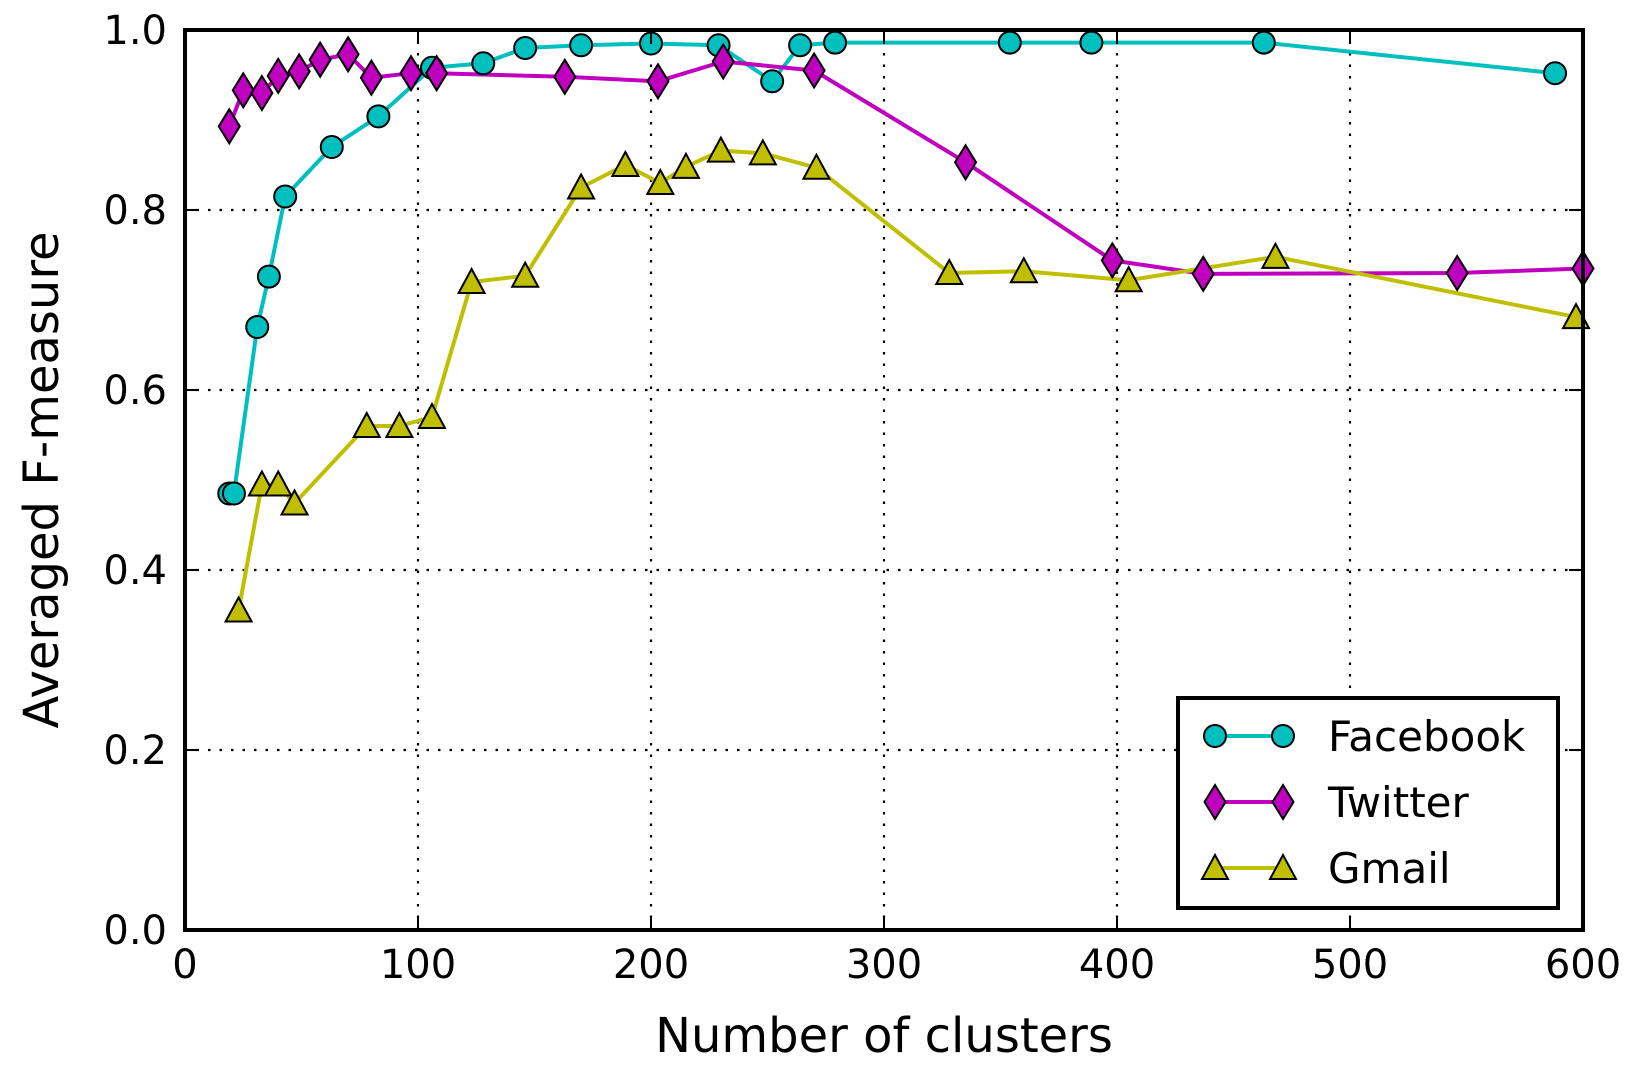 The width and height of the screenshot is (1628, 1067). Describe the element at coordinates (42, 479) in the screenshot. I see `y-axis-label: Averaged F-measure` at that location.